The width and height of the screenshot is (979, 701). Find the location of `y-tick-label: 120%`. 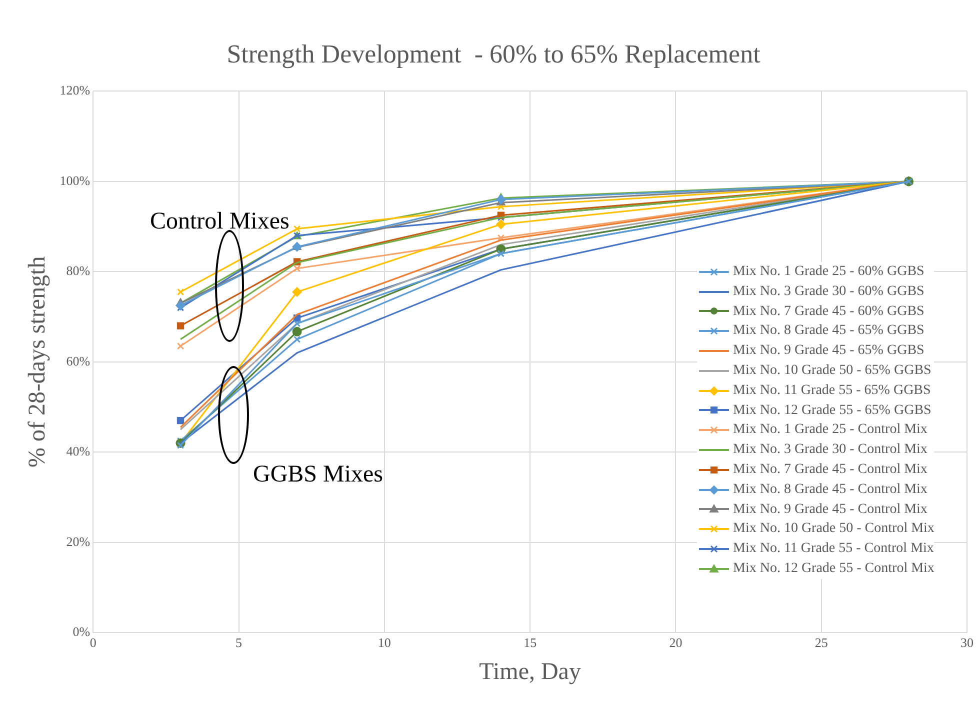

y-tick-label: 120% is located at coordinates (75, 90).